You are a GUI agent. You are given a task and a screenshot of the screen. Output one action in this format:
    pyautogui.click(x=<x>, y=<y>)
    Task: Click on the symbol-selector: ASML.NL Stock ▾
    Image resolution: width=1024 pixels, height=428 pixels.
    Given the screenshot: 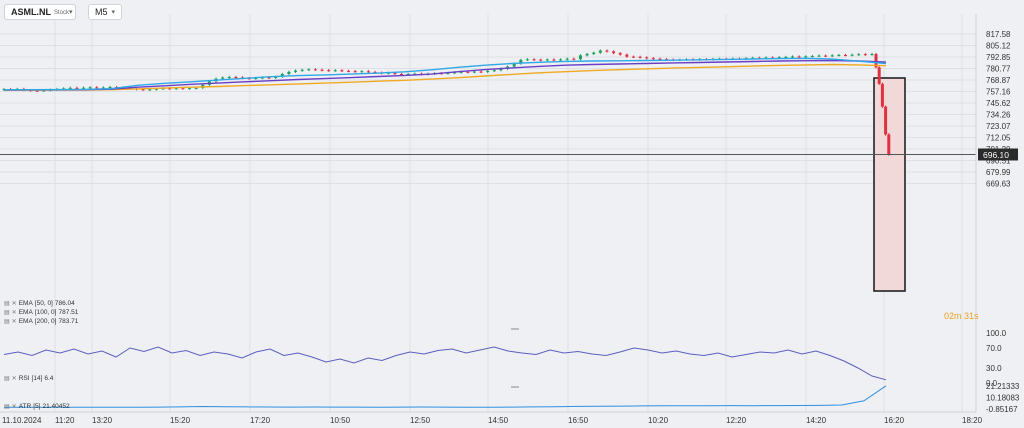 What is the action you would take?
    pyautogui.click(x=40, y=12)
    